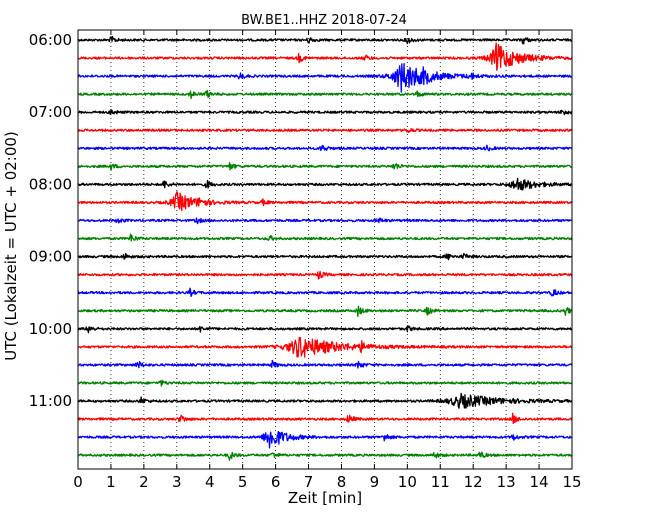  Describe the element at coordinates (325, 498) in the screenshot. I see `x-axis-label: Zeit [min]` at that location.